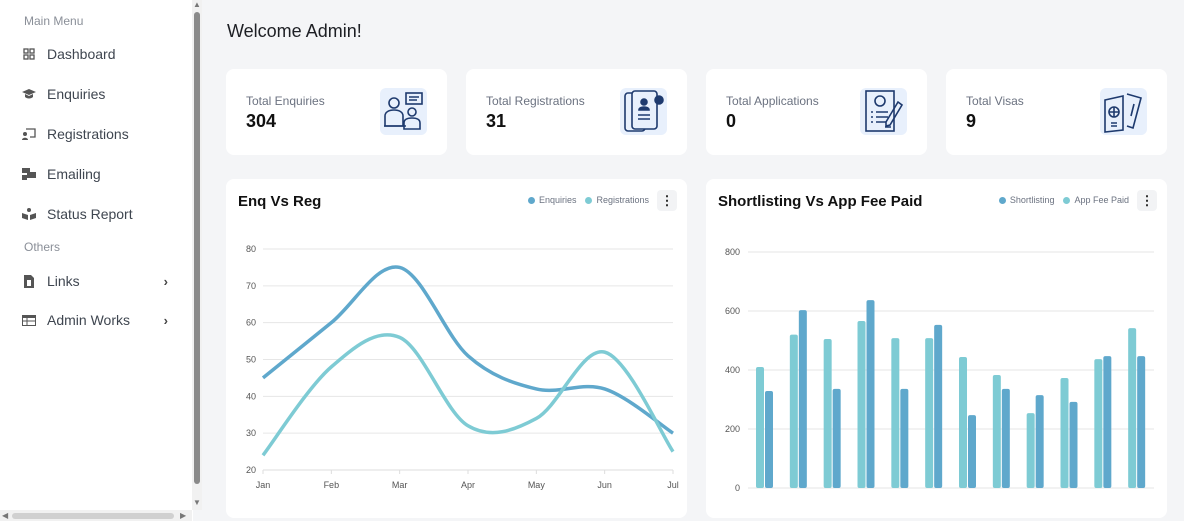 This screenshot has height=521, width=1184. I want to click on x-tick-label: Mar, so click(400, 485).